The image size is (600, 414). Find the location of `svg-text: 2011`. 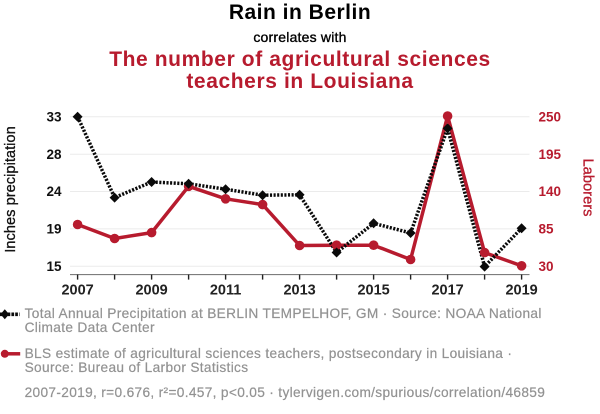

svg-text: 2011 is located at coordinates (225, 291).